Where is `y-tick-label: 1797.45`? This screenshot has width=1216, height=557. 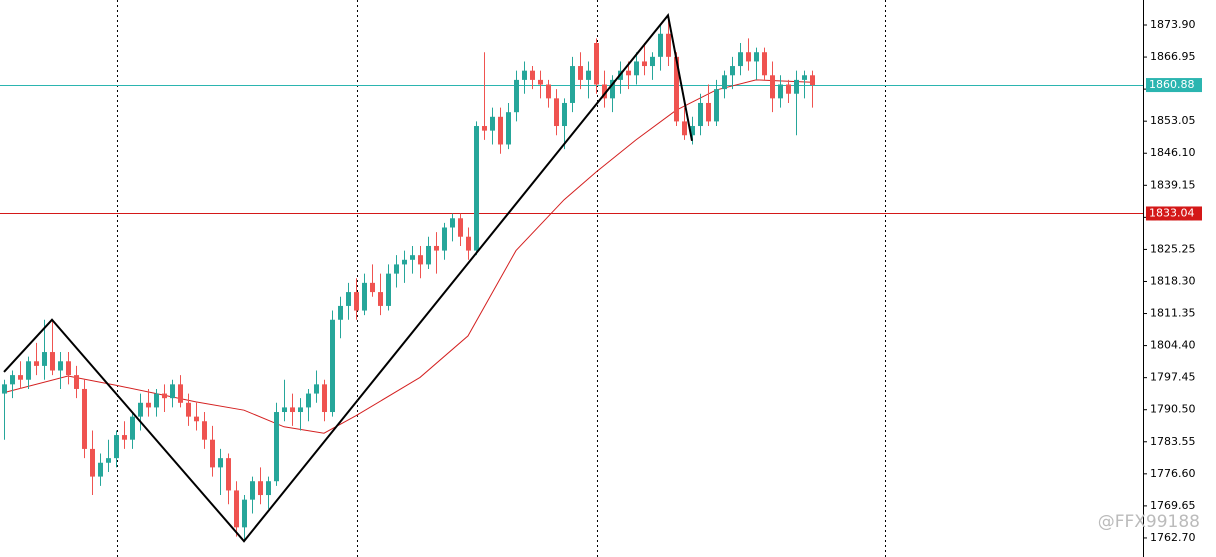 y-tick-label: 1797.45 is located at coordinates (1173, 377).